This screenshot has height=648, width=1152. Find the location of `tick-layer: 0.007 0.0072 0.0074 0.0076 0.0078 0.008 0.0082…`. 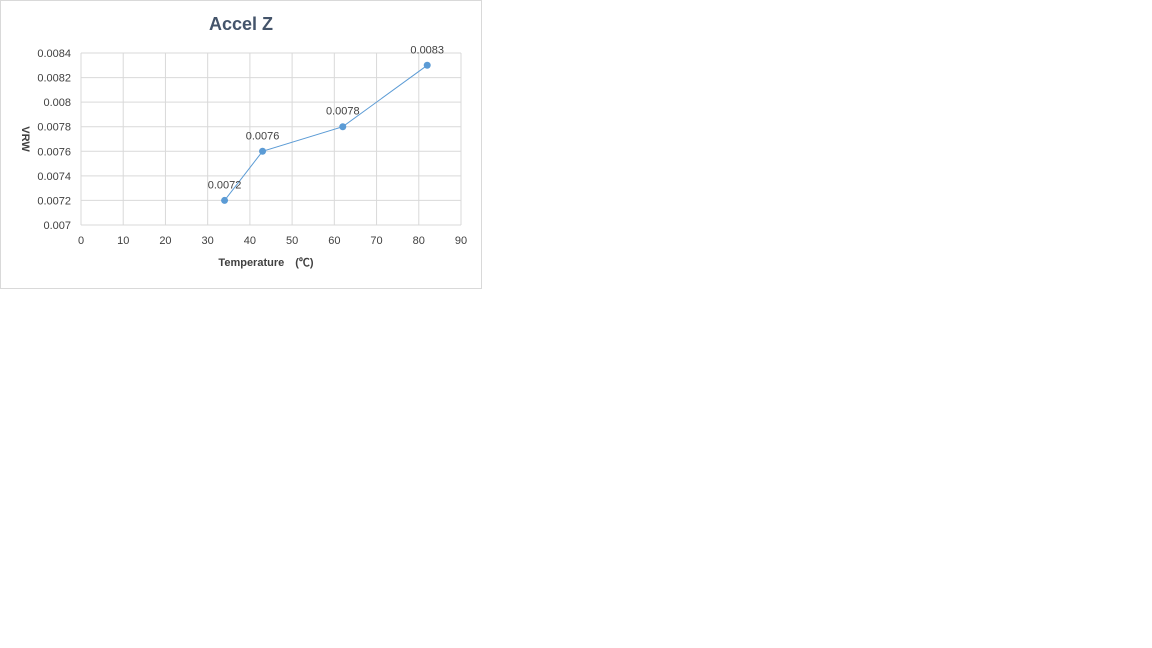

tick-layer: 0.007 0.0072 0.0074 0.0076 0.0078 0.008 0.0082… is located at coordinates (252, 147).